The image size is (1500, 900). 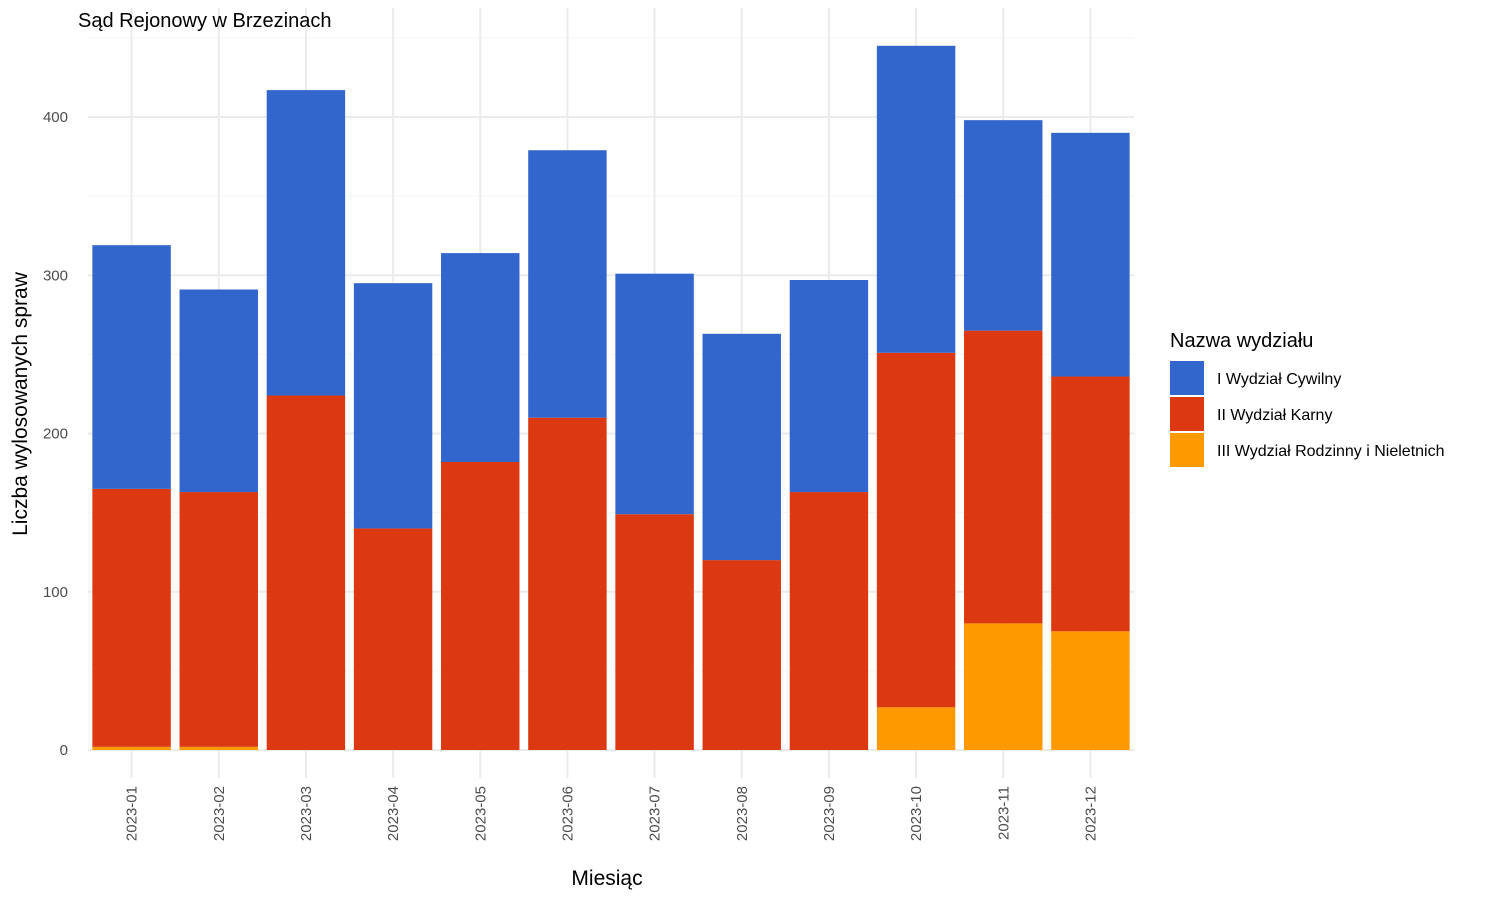 I want to click on y-tick-label: 200, so click(x=55, y=434).